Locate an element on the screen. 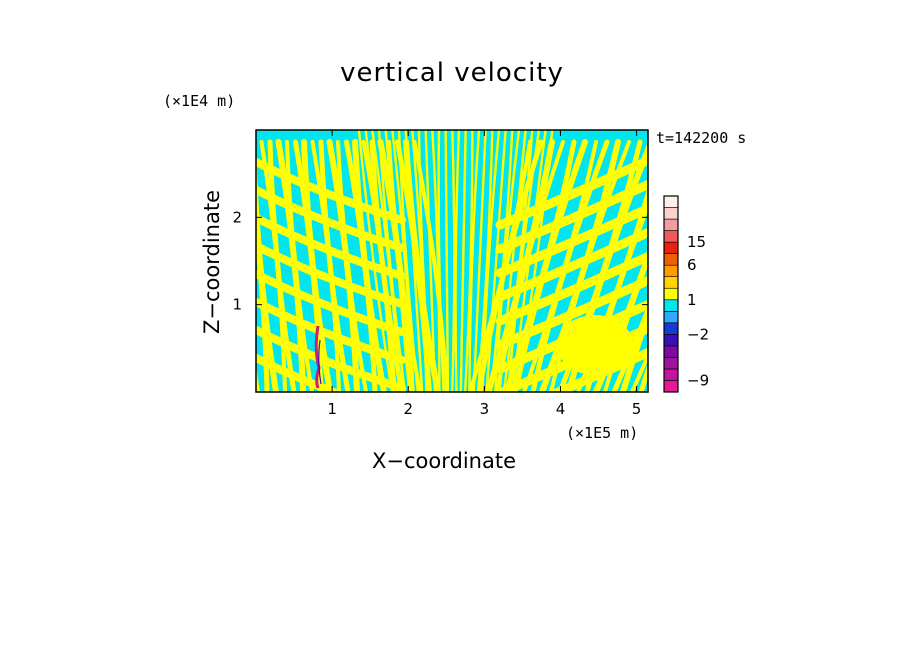 The height and width of the screenshot is (654, 904). x-axis-unit: (×1E5 m) is located at coordinates (602, 433).